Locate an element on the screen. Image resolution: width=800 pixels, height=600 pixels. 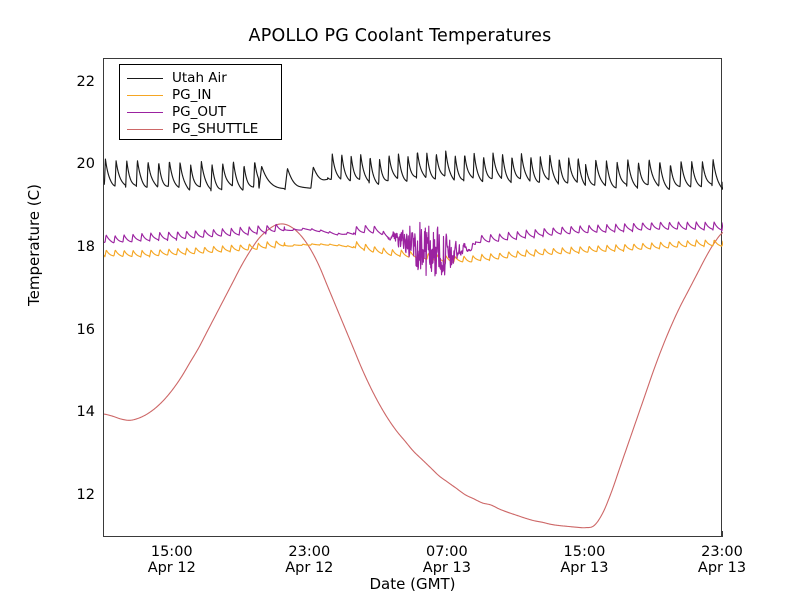
legend-label: PG_IN is located at coordinates (192, 94).